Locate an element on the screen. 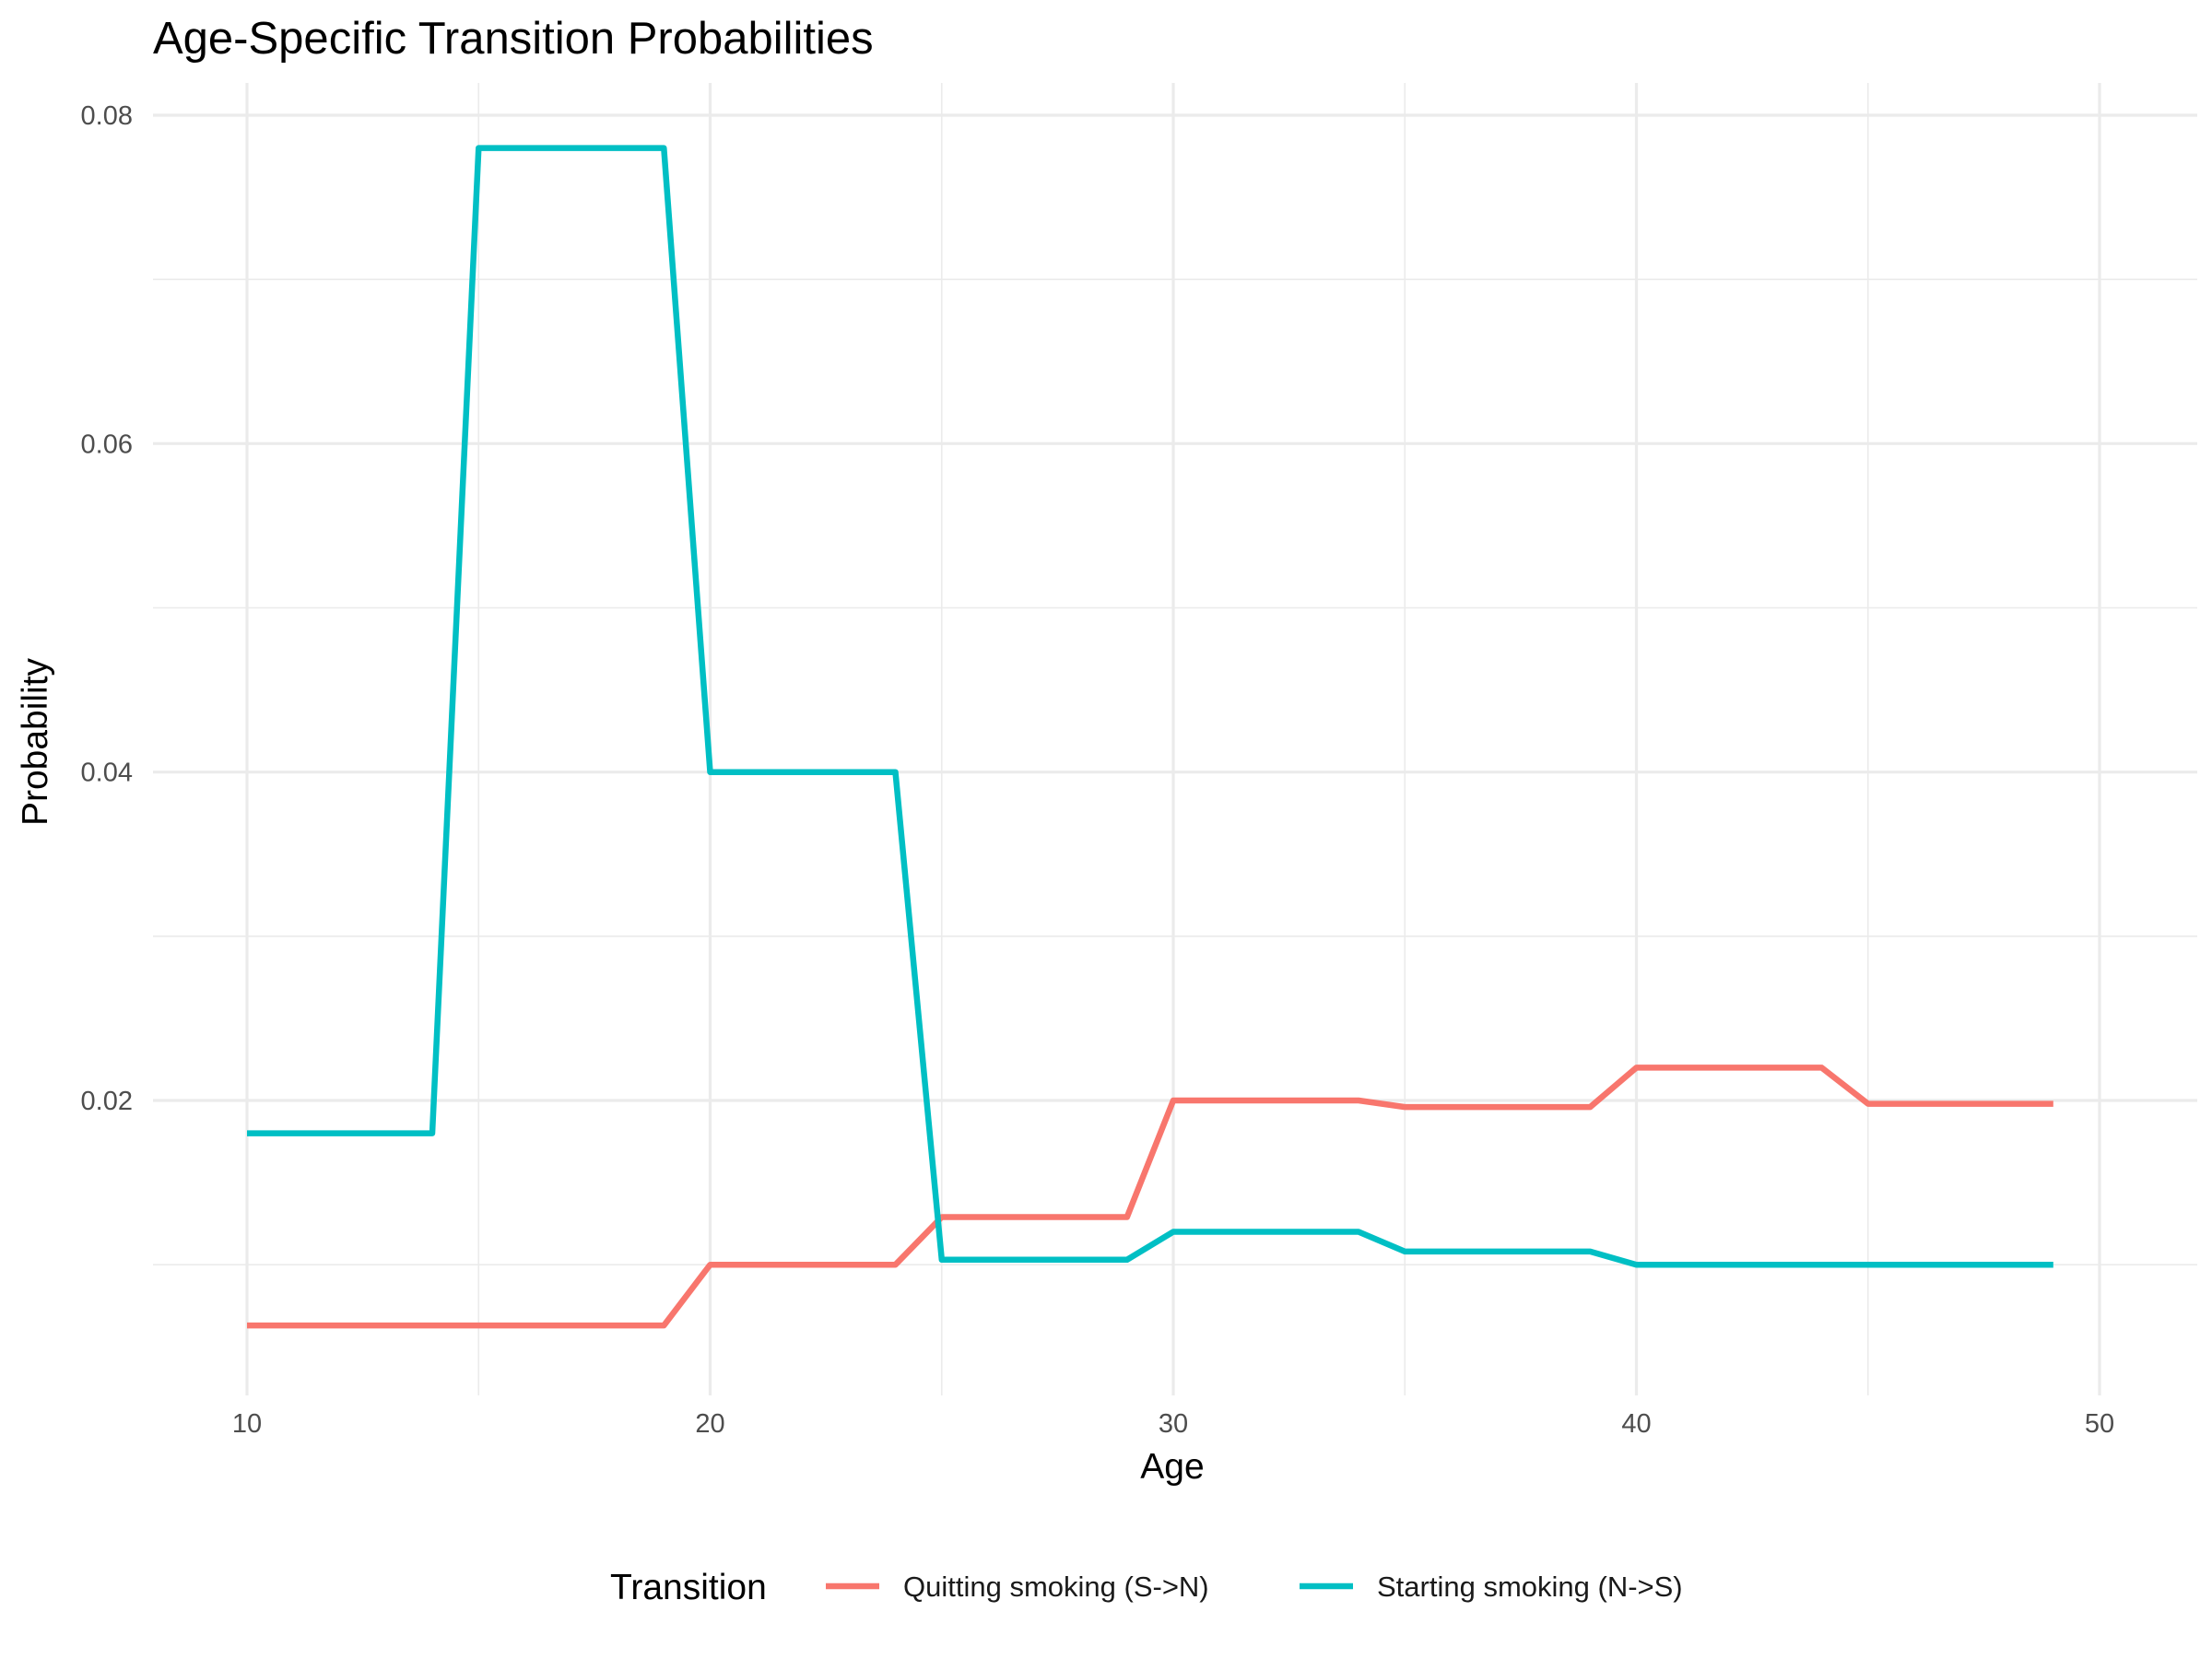 The image size is (2212, 1659). y-tick-label: 0.08 is located at coordinates (107, 116).